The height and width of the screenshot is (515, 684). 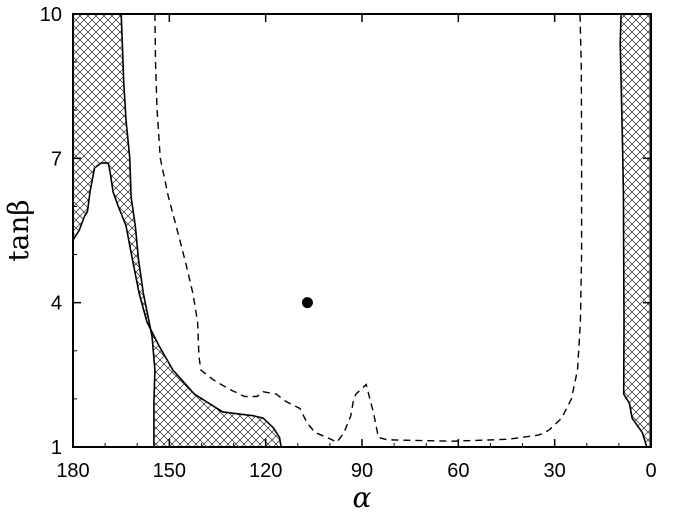 I want to click on x-tick-label: 180, so click(x=72, y=471).